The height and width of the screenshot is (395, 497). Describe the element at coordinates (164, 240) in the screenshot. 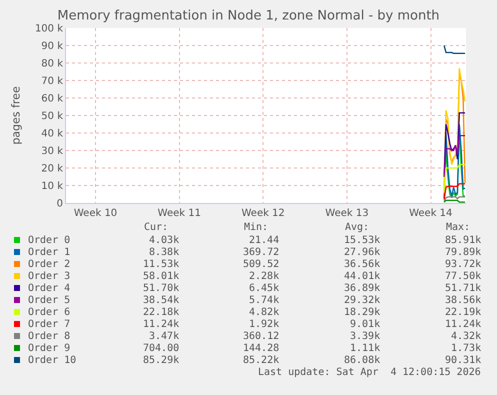

I see `text: 4.03k` at that location.